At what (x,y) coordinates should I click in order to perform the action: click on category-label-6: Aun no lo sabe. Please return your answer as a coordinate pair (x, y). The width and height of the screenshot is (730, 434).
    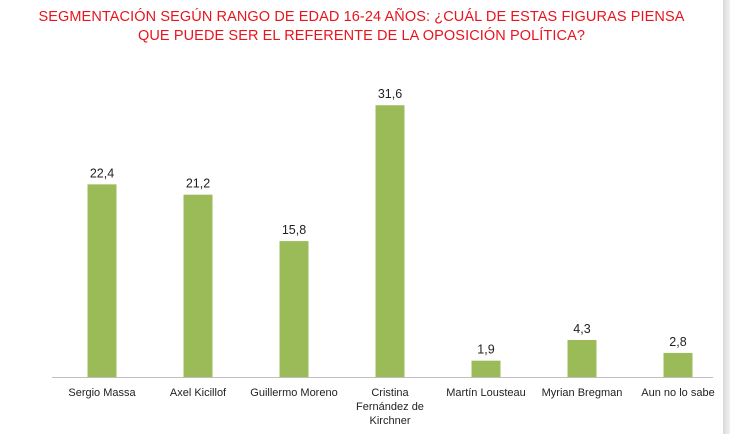
    Looking at the image, I should click on (678, 393).